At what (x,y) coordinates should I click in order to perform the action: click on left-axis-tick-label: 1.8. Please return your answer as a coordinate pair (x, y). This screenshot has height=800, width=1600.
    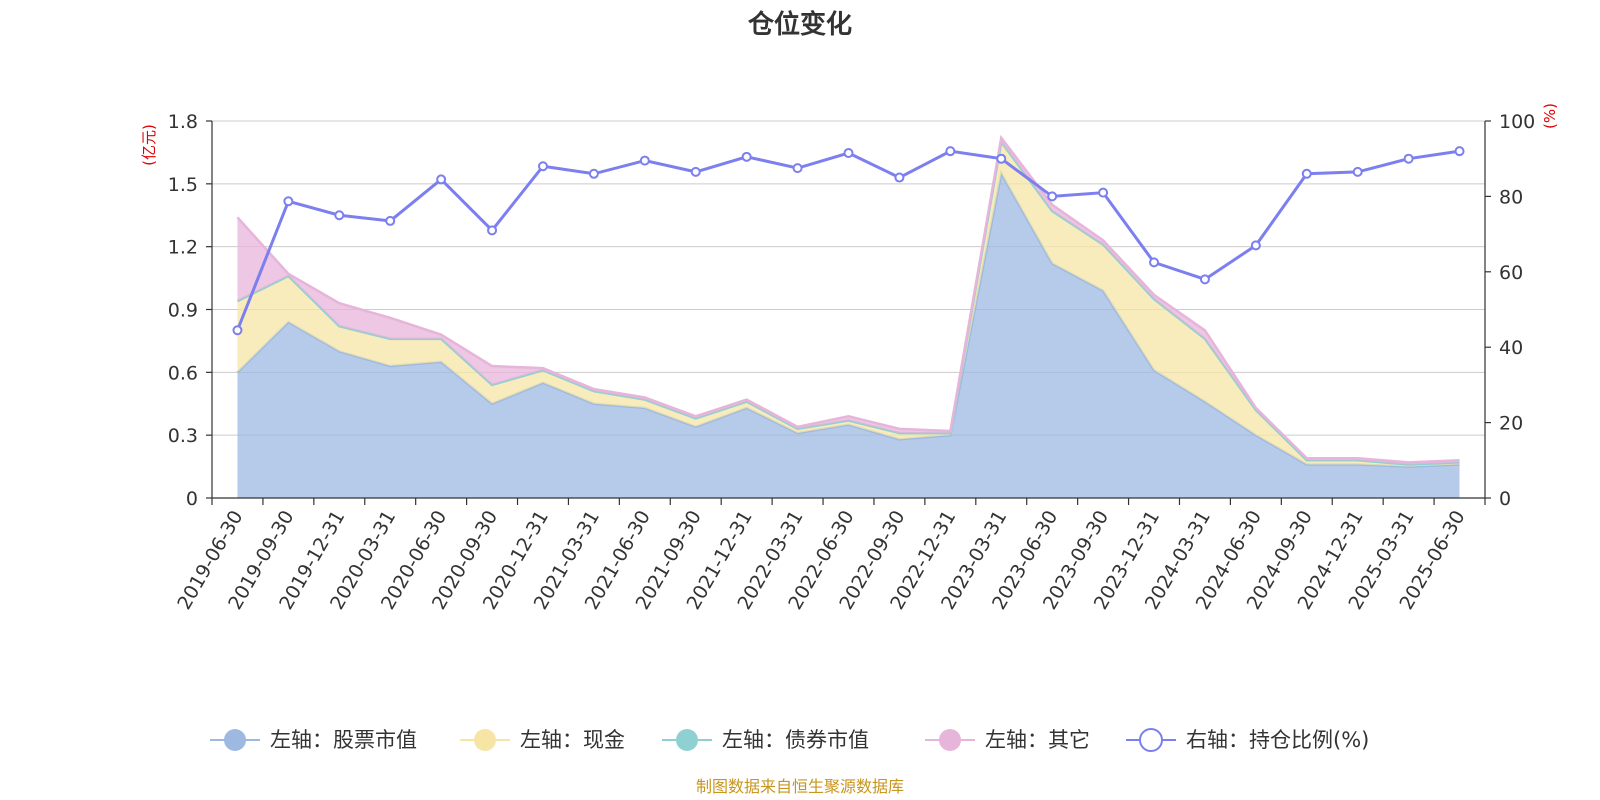
    Looking at the image, I should click on (183, 122).